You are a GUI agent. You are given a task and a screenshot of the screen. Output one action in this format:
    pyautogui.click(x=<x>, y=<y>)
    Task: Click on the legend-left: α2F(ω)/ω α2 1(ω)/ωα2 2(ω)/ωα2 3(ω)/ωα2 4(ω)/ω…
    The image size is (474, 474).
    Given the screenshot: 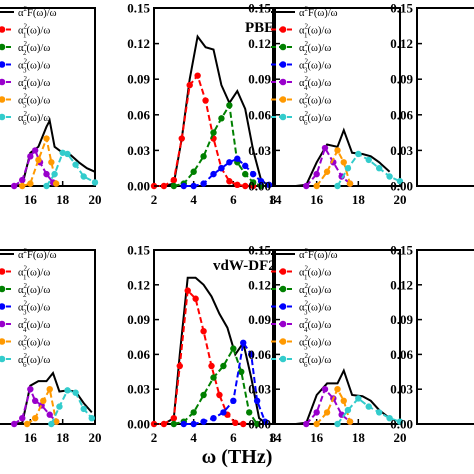 What is the action you would take?
    pyautogui.click(x=28, y=308)
    